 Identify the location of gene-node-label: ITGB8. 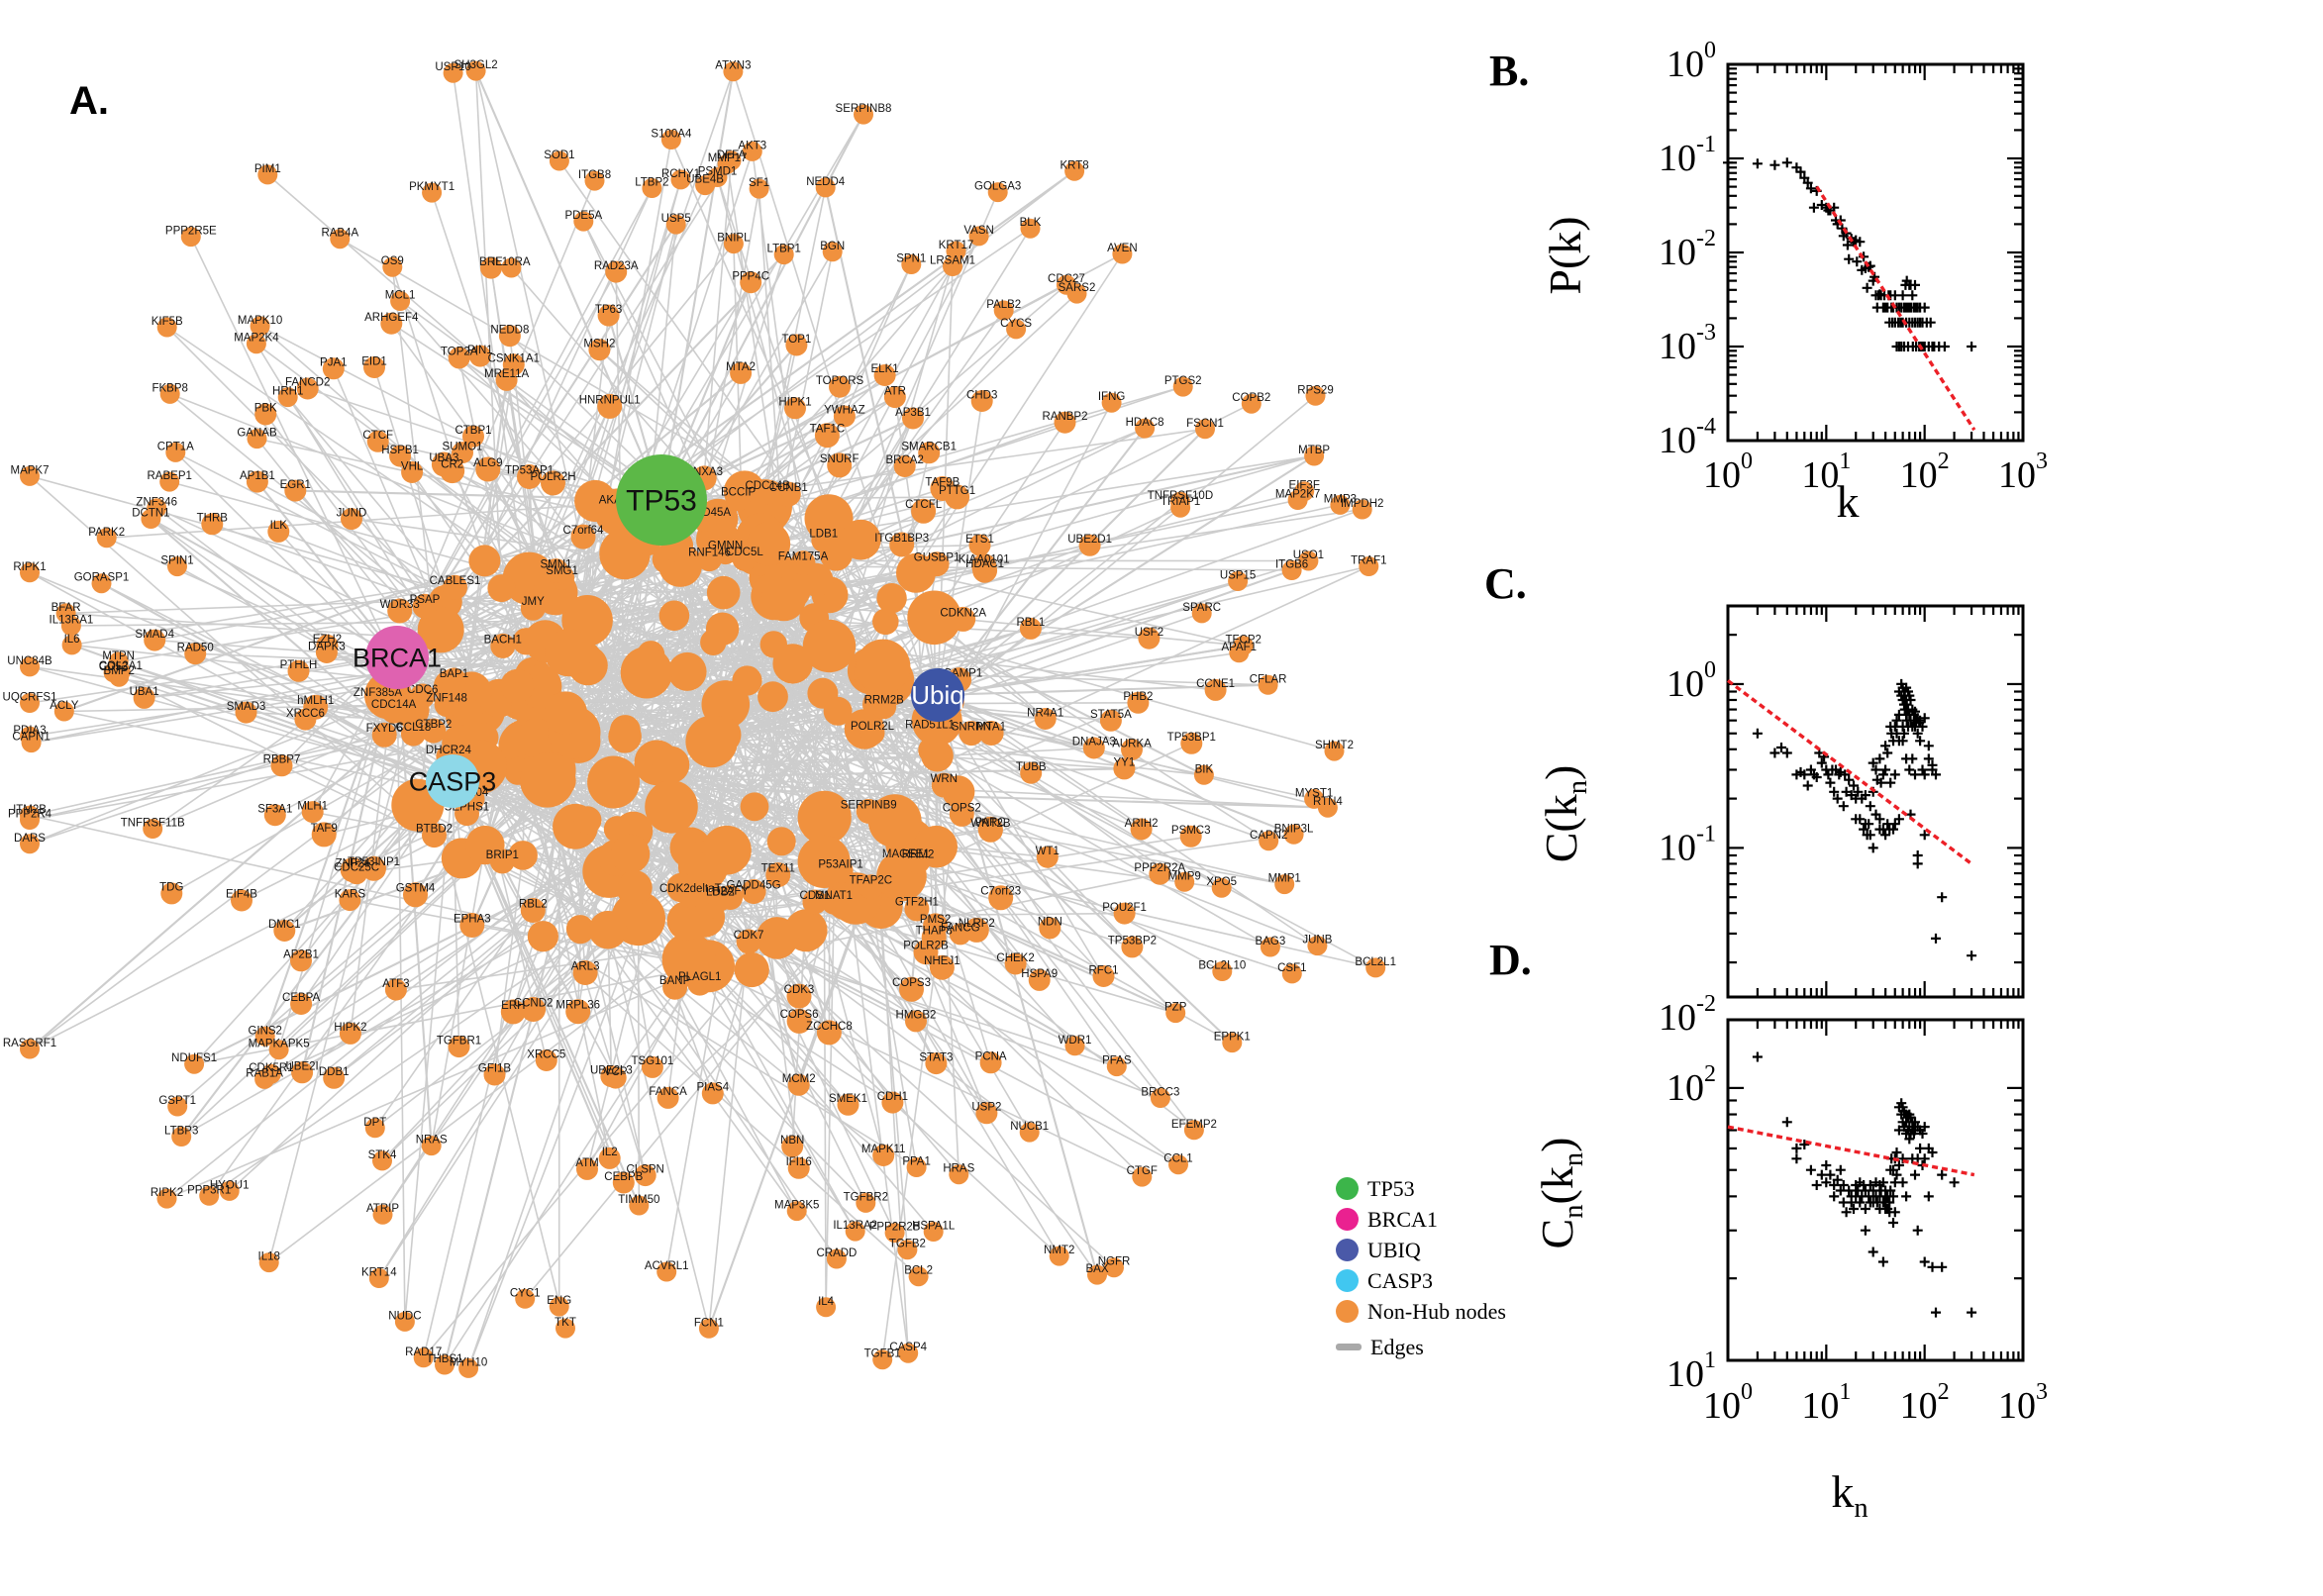
(594, 175).